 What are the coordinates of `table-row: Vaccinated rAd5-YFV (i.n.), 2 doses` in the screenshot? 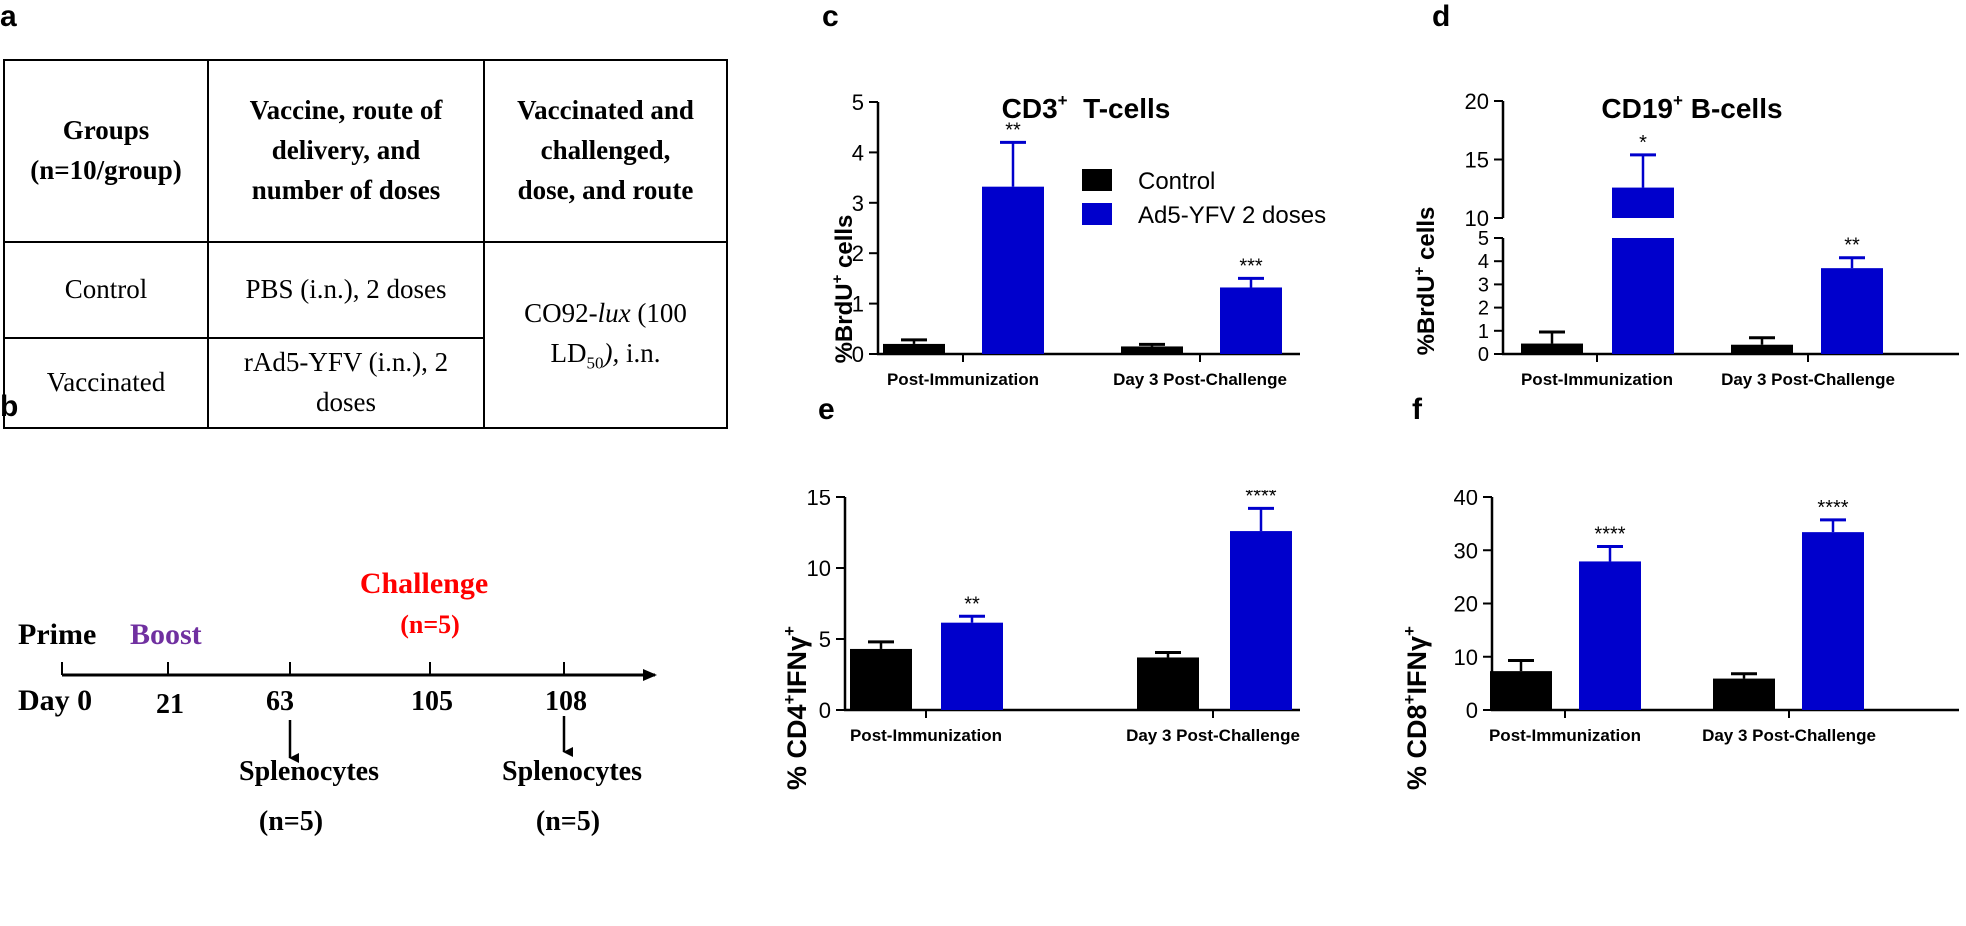 It's located at (365, 383).